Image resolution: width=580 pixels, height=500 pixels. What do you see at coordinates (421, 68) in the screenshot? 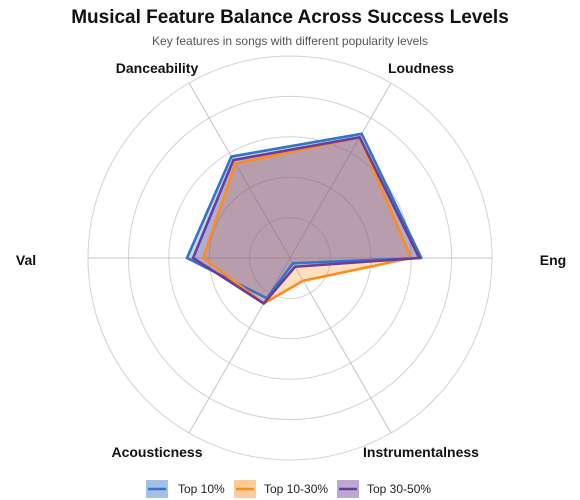
I see `axis-label: Loudness` at bounding box center [421, 68].